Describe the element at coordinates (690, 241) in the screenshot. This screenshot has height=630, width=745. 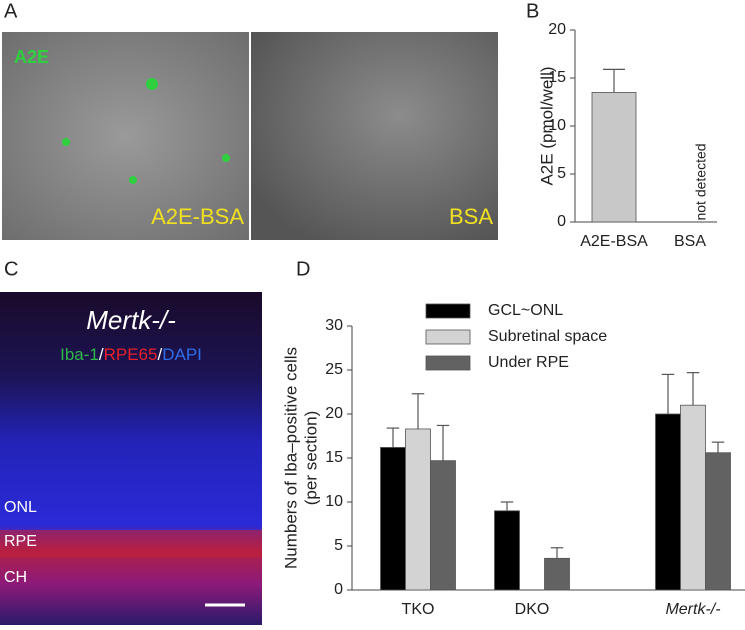
I see `x-tick-label: BSA` at that location.